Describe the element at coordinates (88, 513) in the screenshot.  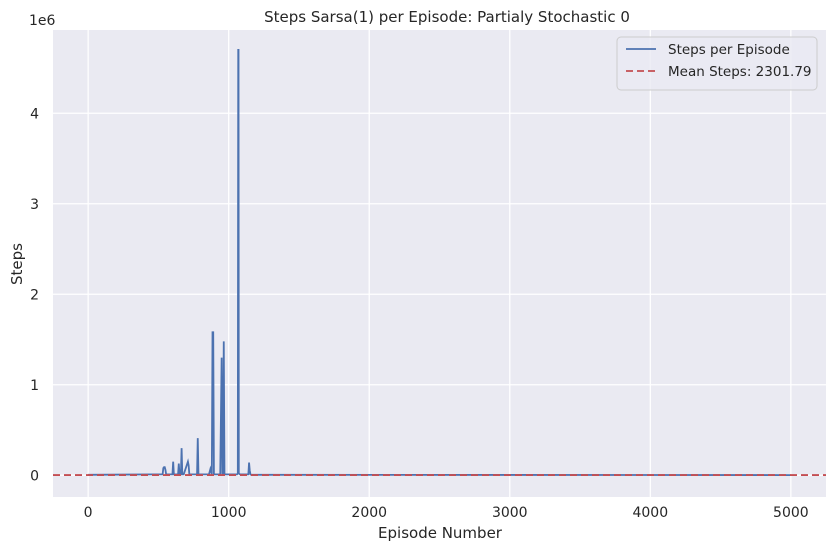
I see `x-tick-label: 0` at that location.